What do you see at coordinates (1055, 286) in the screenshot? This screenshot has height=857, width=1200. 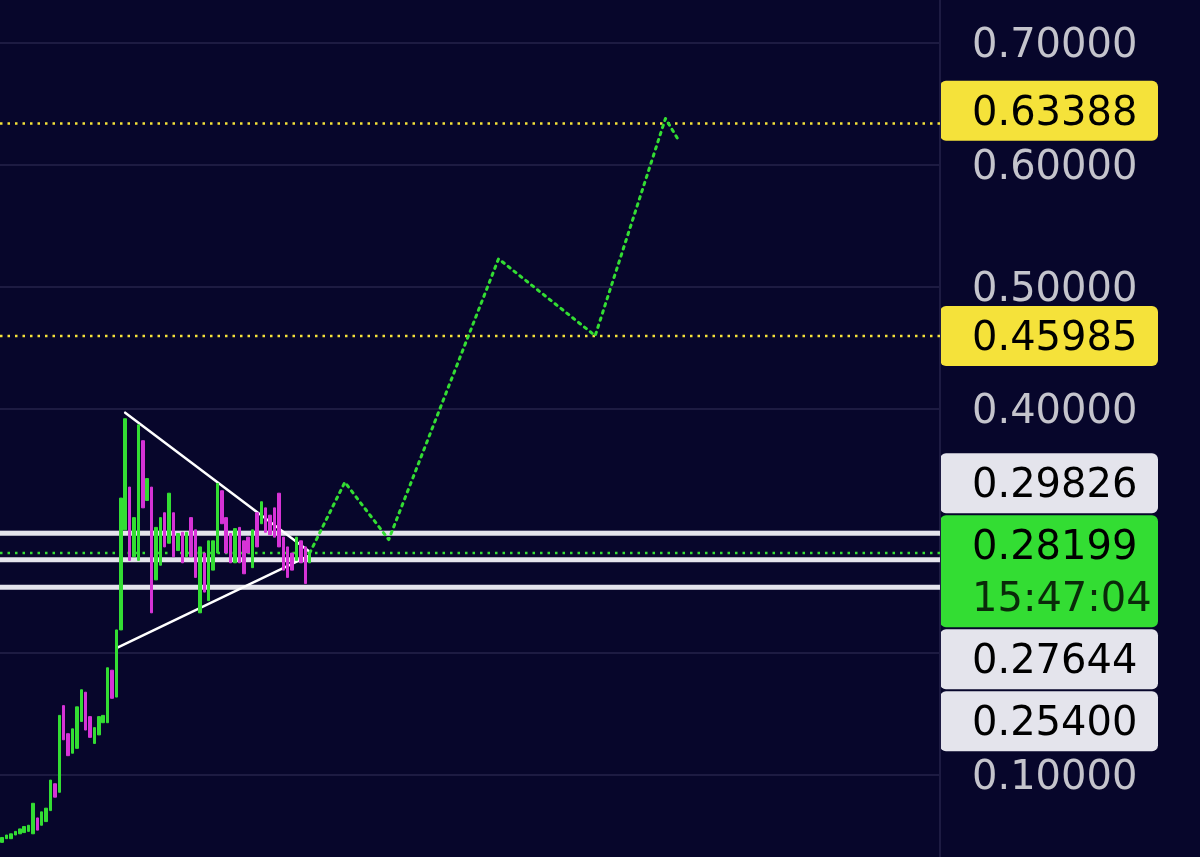 I see `y-tick-label: 0.50000` at bounding box center [1055, 286].